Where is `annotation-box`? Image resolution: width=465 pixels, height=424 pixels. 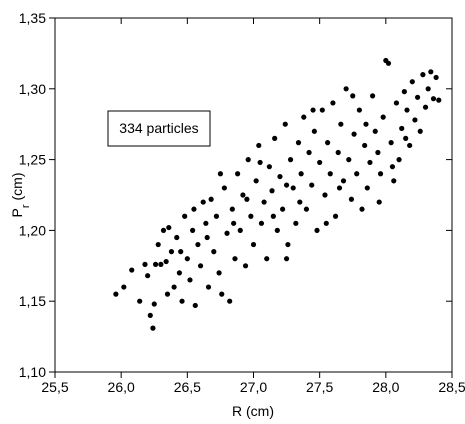
annotation-box is located at coordinates (159, 128).